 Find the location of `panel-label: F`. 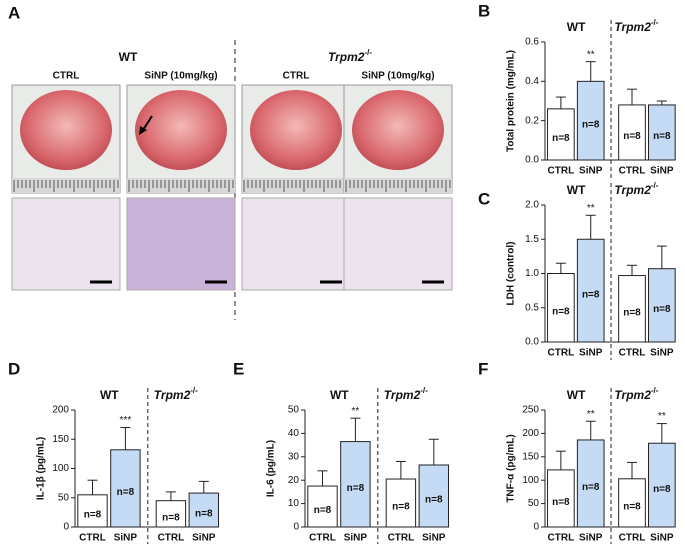

panel-label: F is located at coordinates (483, 368).